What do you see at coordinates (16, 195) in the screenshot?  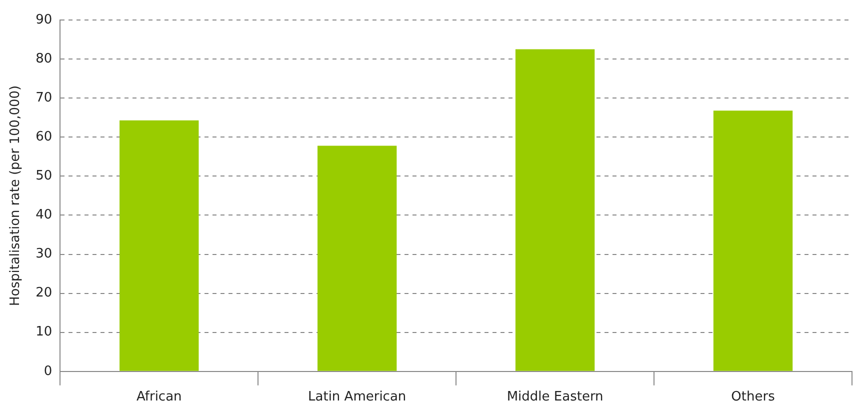 I see `y-axis-title: Hospitalisation rate (per 100,000)` at bounding box center [16, 195].